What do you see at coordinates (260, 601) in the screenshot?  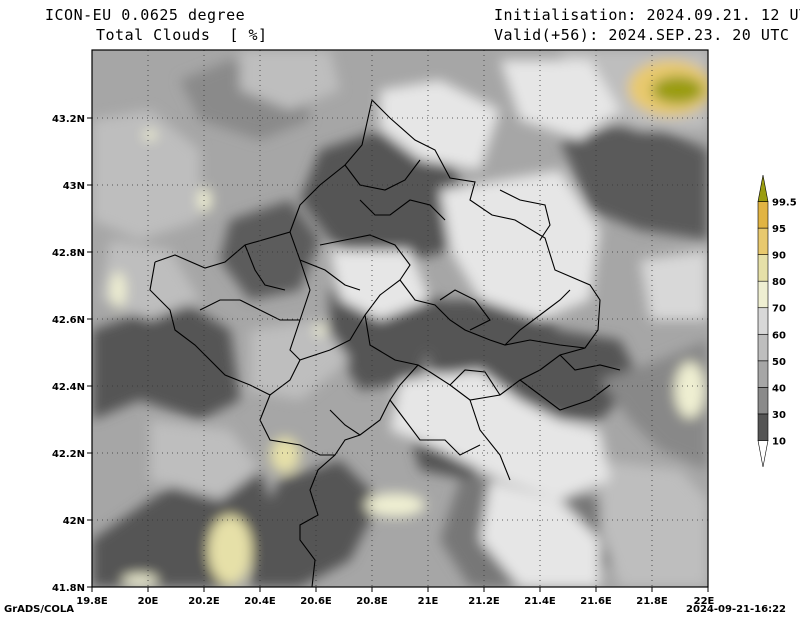 I see `x-tick-label: 20.4E` at bounding box center [260, 601].